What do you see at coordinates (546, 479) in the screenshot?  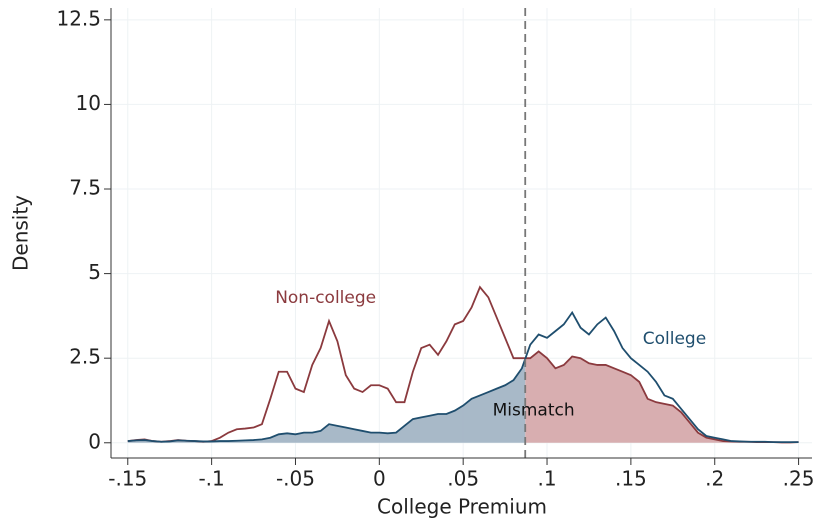 I see `x-tick-label: .1` at bounding box center [546, 479].